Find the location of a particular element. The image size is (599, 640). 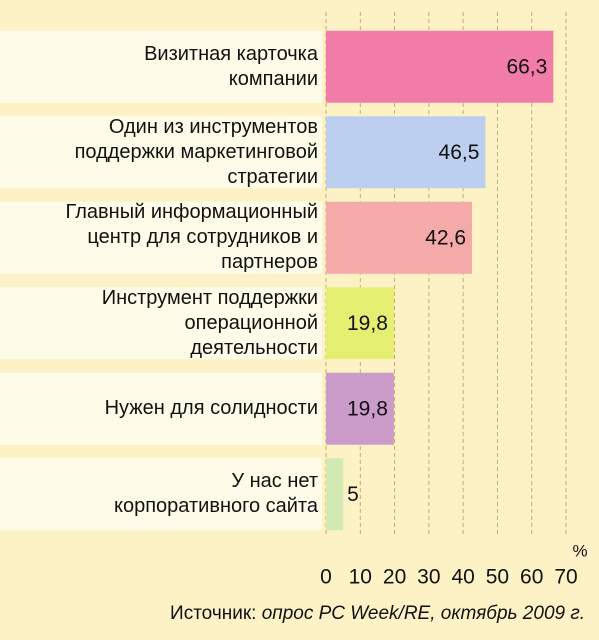

value-label: 46,5 is located at coordinates (459, 152).